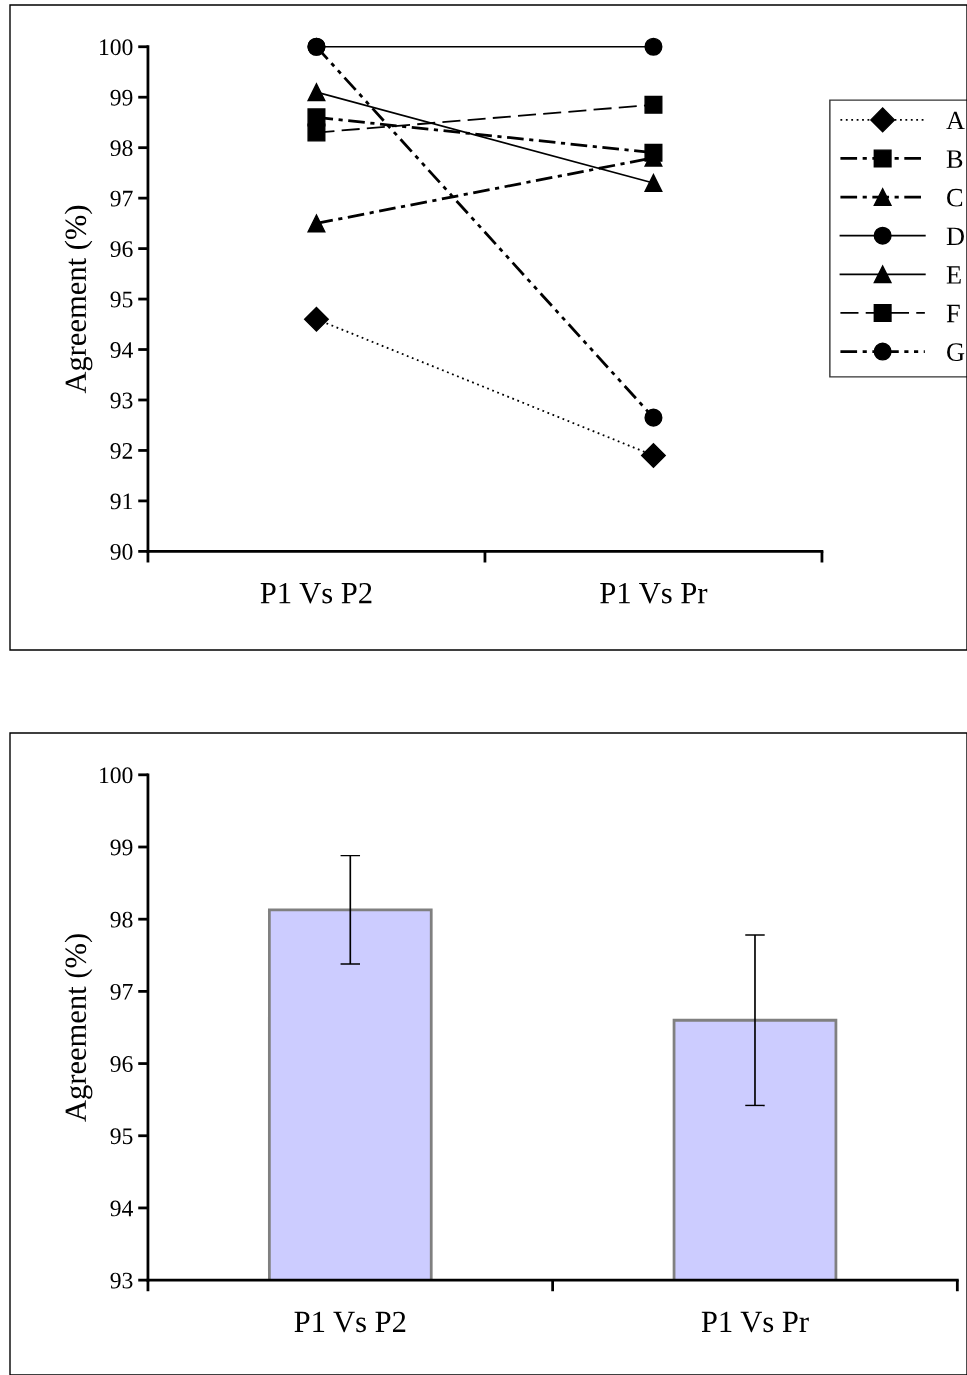 This screenshot has width=967, height=1375. I want to click on legend-label: D, so click(955, 236).